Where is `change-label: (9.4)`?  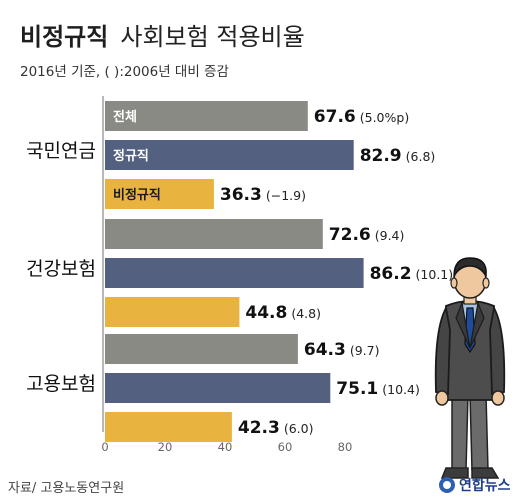
change-label: (9.4) is located at coordinates (390, 235).